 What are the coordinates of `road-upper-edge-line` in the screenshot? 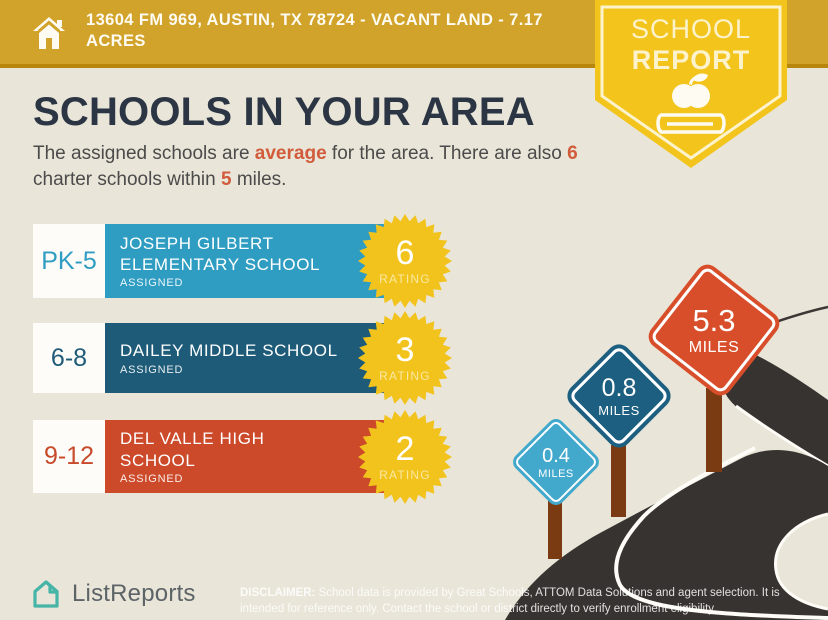 It's located at (781, 436).